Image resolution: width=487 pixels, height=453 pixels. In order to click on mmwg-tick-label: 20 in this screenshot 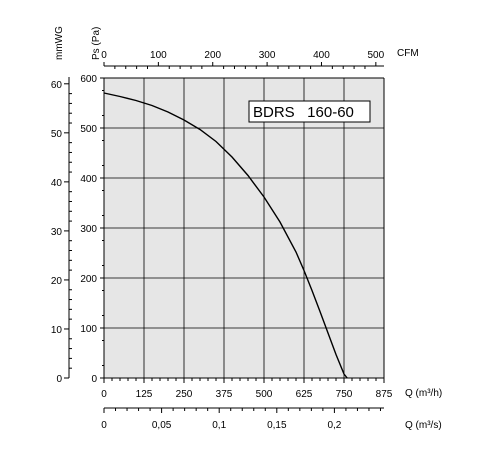, I will do `click(57, 281)`.